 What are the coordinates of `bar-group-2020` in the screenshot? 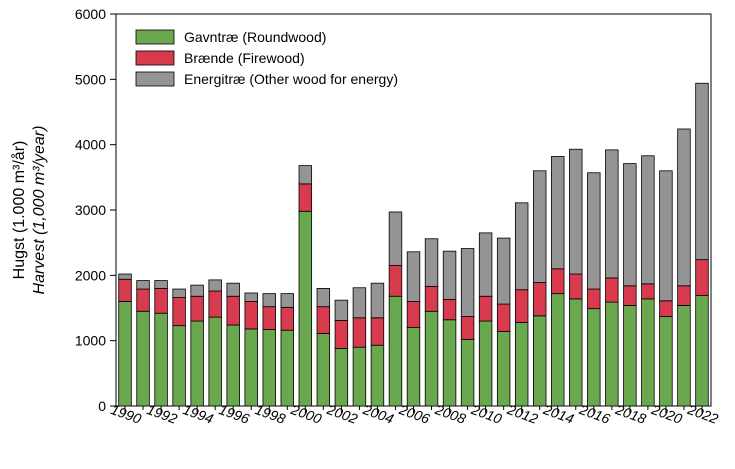 It's located at (666, 288).